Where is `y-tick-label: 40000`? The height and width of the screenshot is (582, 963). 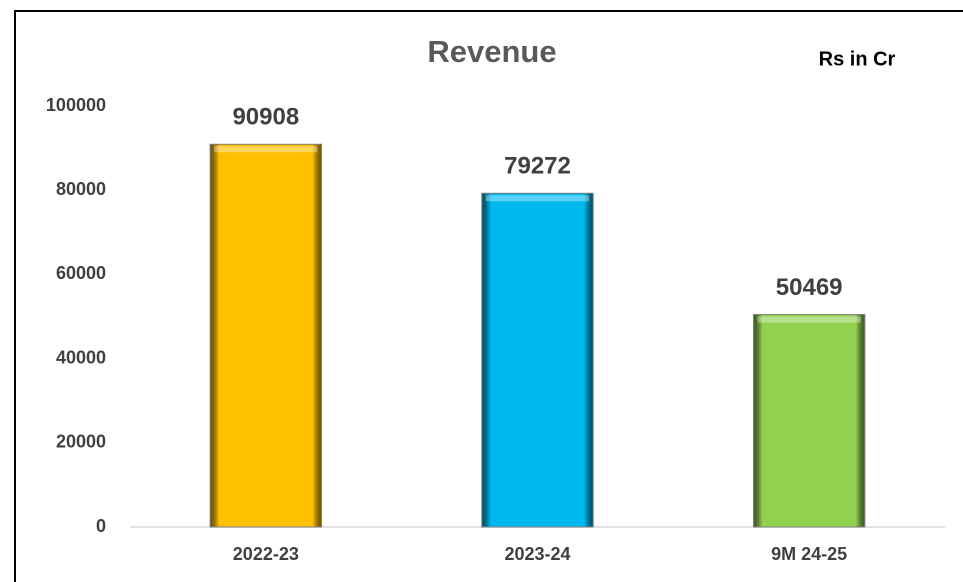
y-tick-label: 40000 is located at coordinates (81, 357).